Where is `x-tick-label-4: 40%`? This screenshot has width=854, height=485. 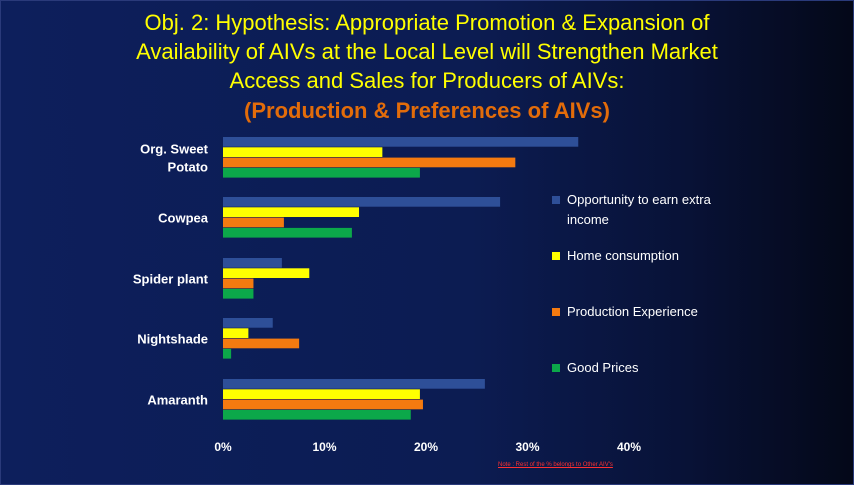
x-tick-label-4: 40% is located at coordinates (629, 447).